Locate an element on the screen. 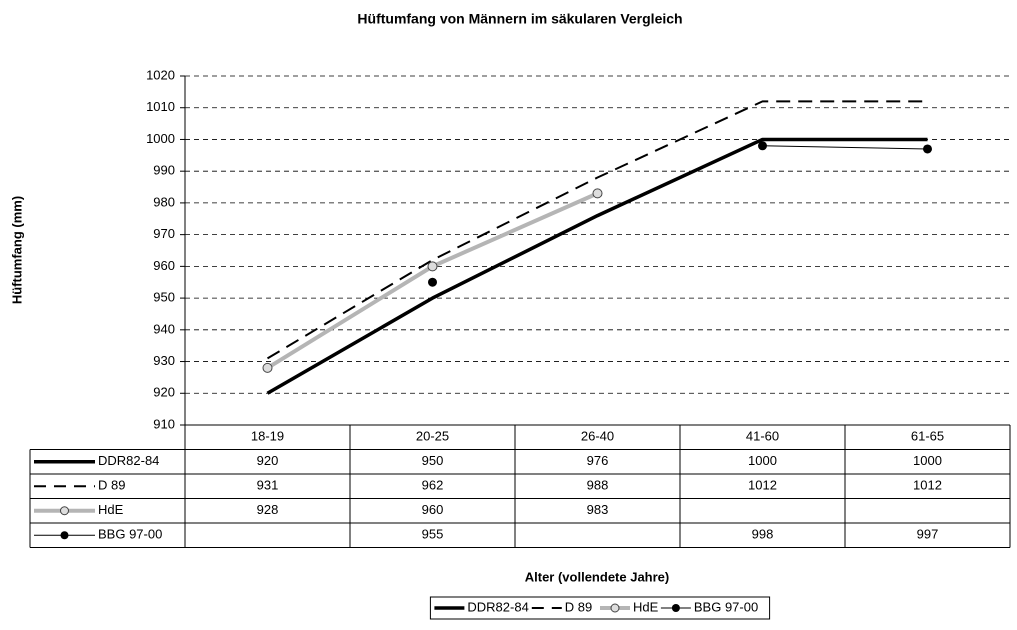 This screenshot has height=630, width=1017. table-series-name: HdE is located at coordinates (111, 509).